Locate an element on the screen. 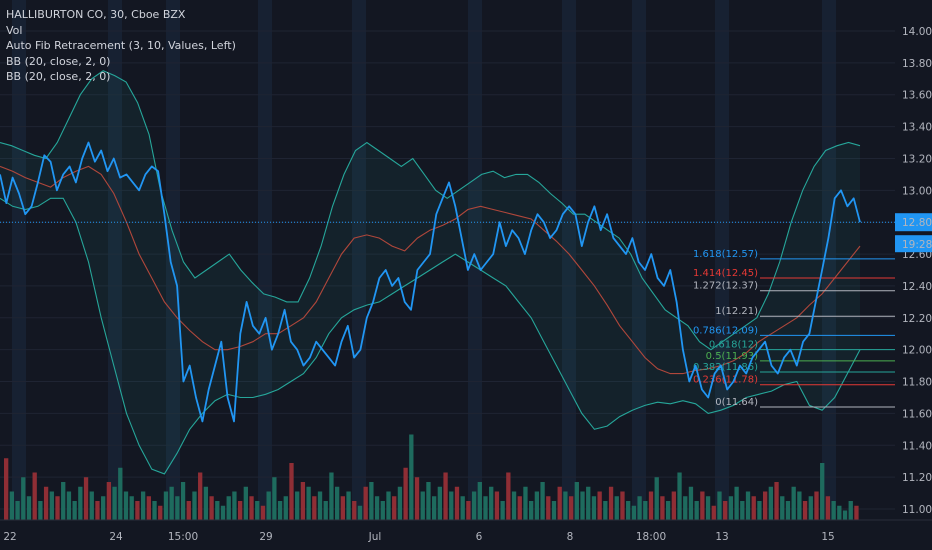  time-tick-label: 8 is located at coordinates (570, 537).